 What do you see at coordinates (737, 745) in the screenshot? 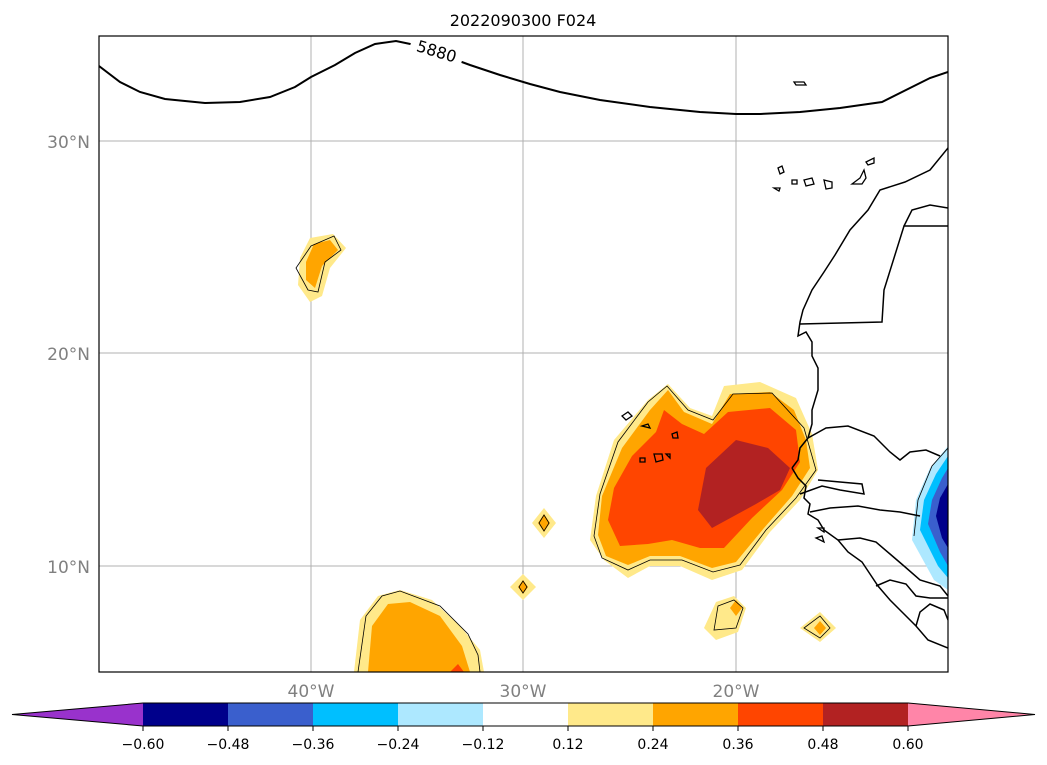
I see `colorbar-tick-label: 0.36` at bounding box center [737, 745].